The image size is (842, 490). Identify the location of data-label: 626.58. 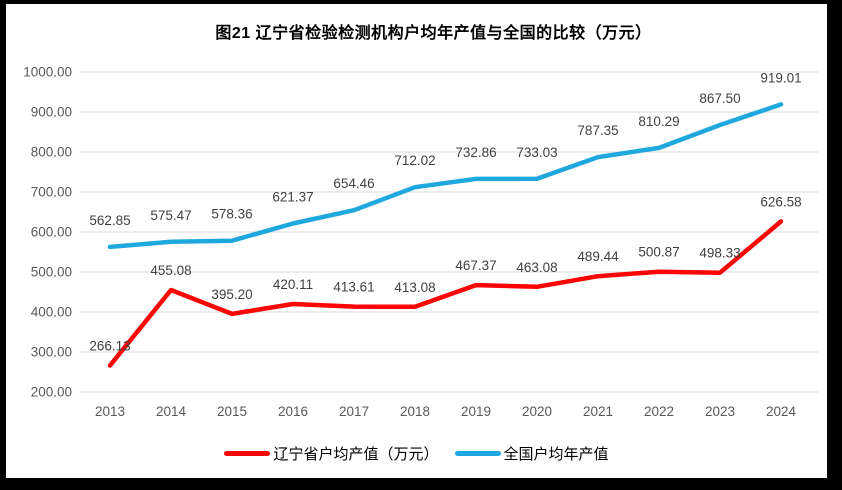
(780, 201).